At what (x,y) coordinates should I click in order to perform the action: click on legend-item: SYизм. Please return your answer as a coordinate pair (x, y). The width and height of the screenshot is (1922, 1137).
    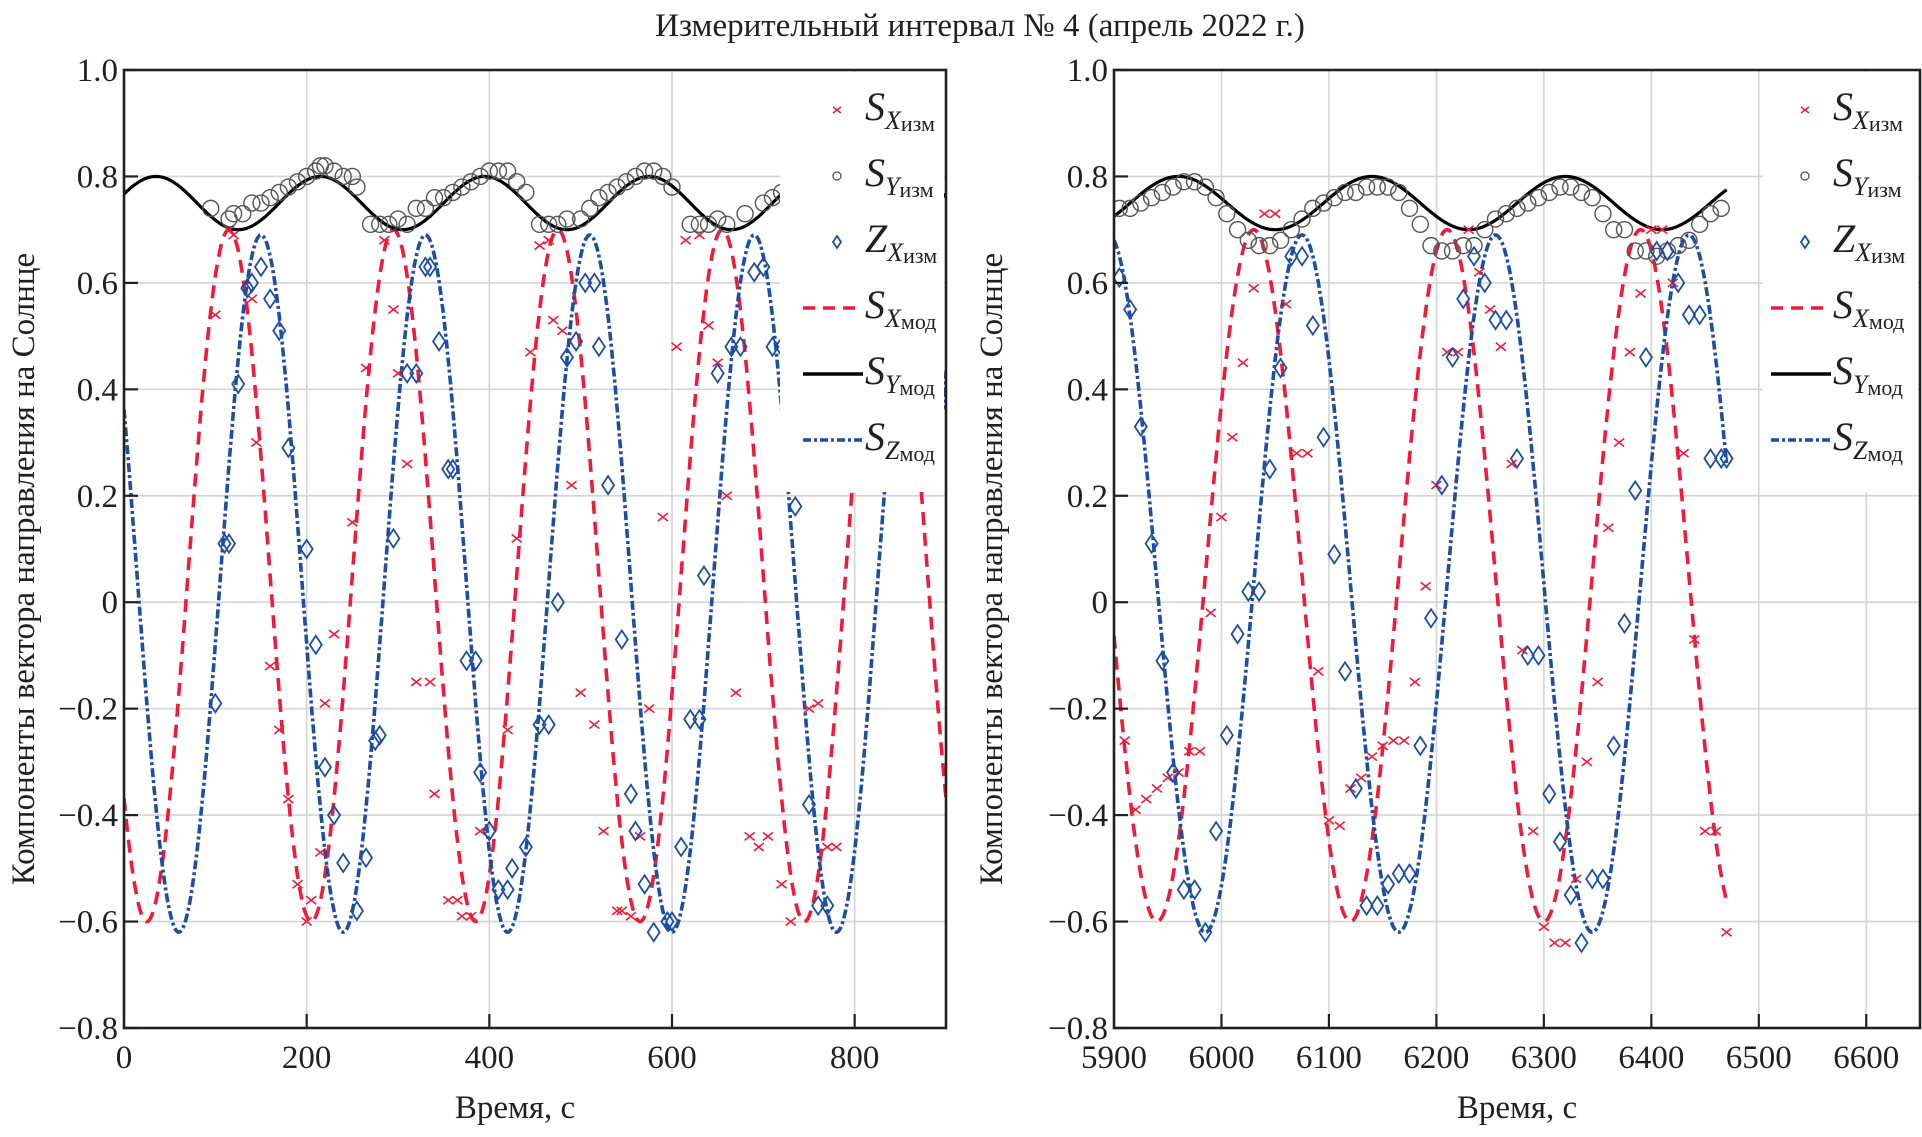
    Looking at the image, I should click on (1851, 176).